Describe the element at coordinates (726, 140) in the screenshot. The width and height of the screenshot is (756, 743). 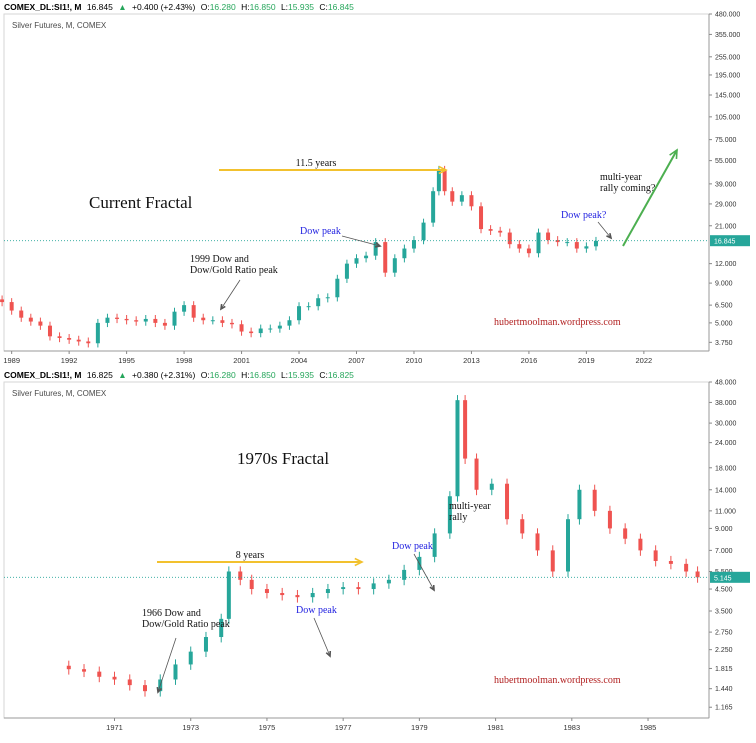
I see `y-tick-label: 75.000` at that location.